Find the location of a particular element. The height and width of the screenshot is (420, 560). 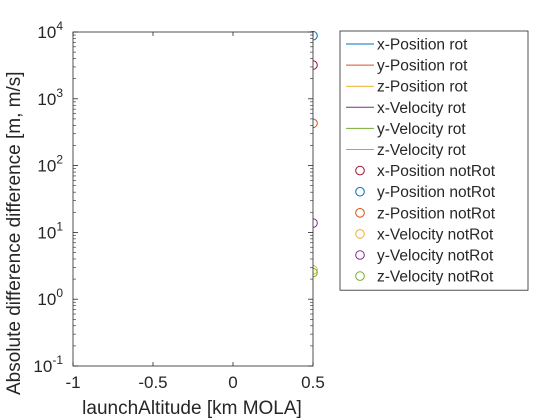

x-tick-label: 0.5 is located at coordinates (313, 382).